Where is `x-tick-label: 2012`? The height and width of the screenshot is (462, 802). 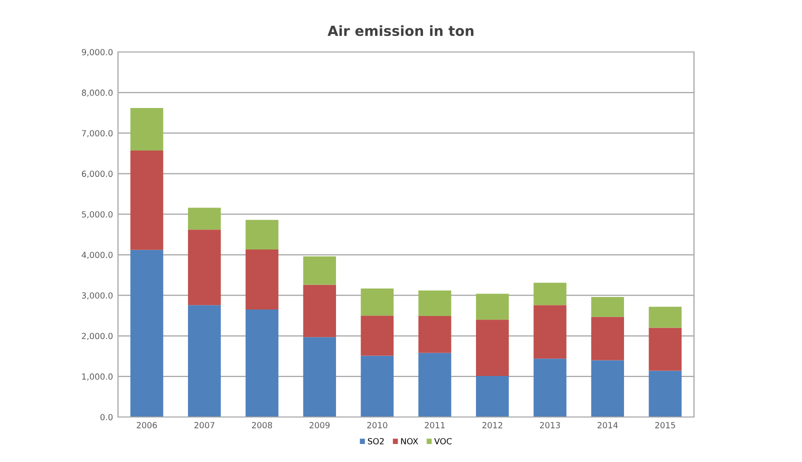 x-tick-label: 2012 is located at coordinates (492, 425).